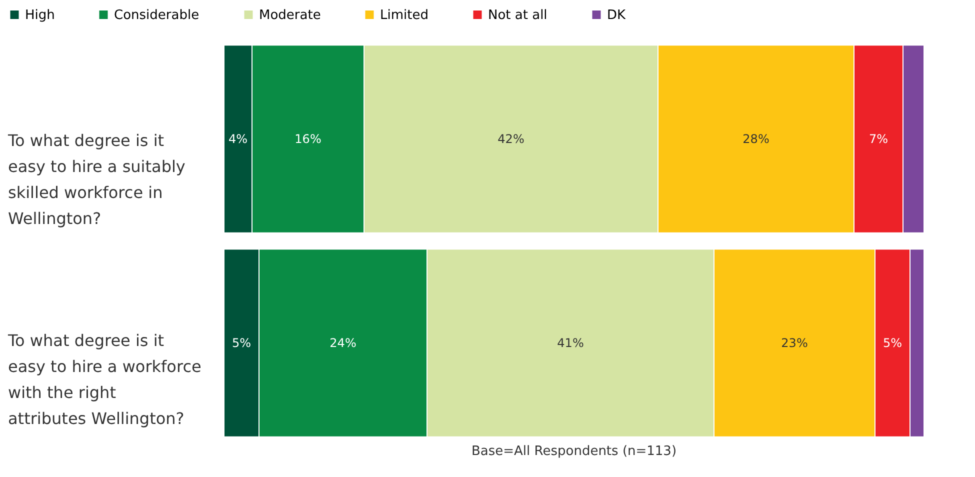  Describe the element at coordinates (96, 179) in the screenshot. I see `y-tick-label: To what degree is it easy to hire a suitably skilled workforce in Wellington?` at that location.